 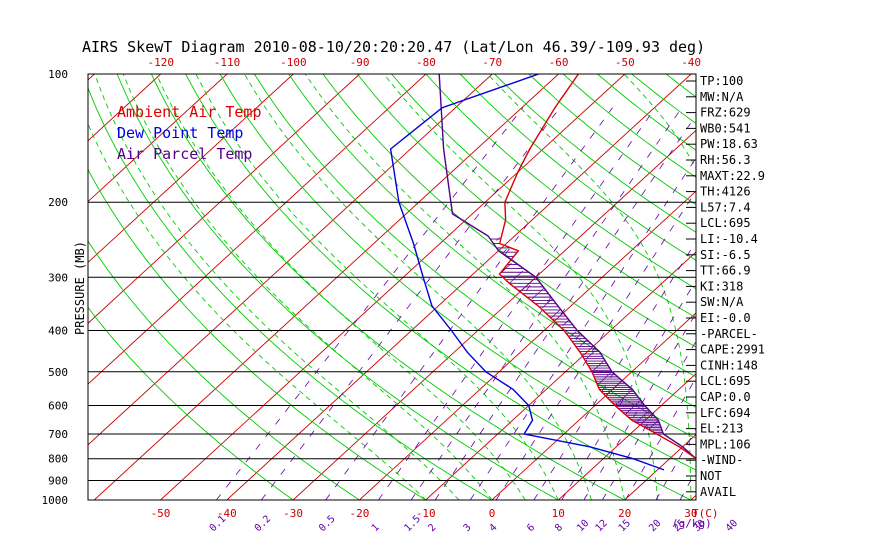 What do you see at coordinates (80, 288) in the screenshot?
I see `pressure-axis-label: PRESSURE (MB)` at bounding box center [80, 288].